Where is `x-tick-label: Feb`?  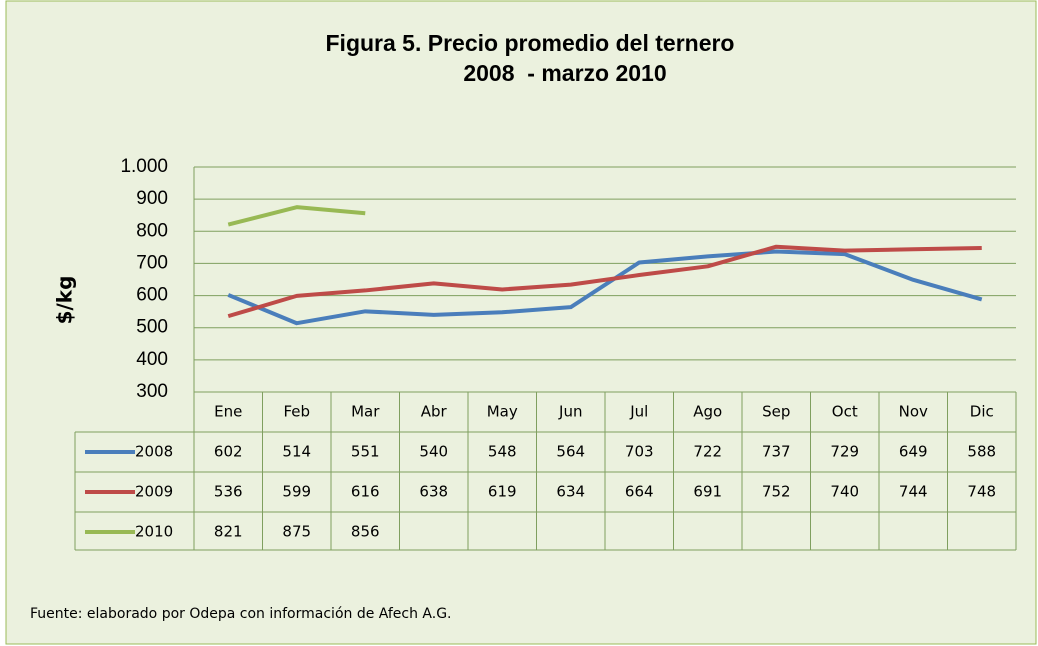
x-tick-label: Feb is located at coordinates (296, 412).